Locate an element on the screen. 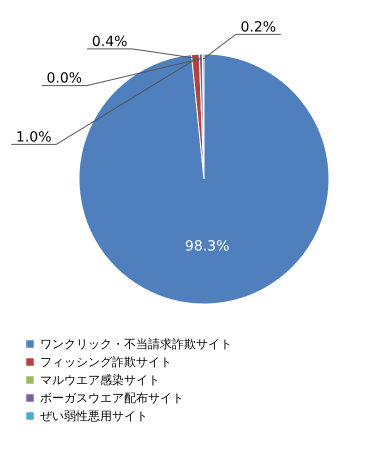 The height and width of the screenshot is (450, 383). legend-label: マルウエア感染サイト is located at coordinates (100, 380).